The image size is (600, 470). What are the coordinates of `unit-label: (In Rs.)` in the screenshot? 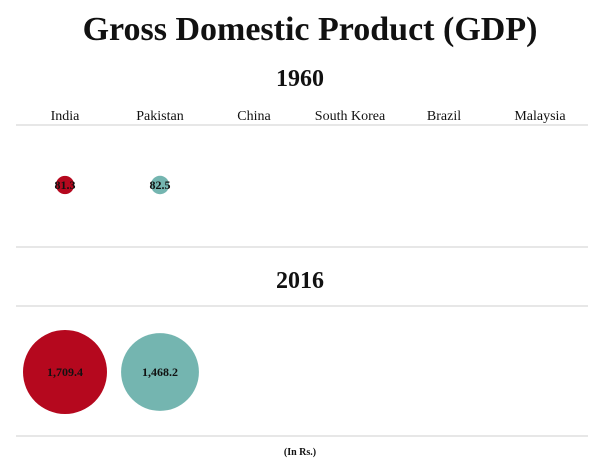 It's located at (300, 452).